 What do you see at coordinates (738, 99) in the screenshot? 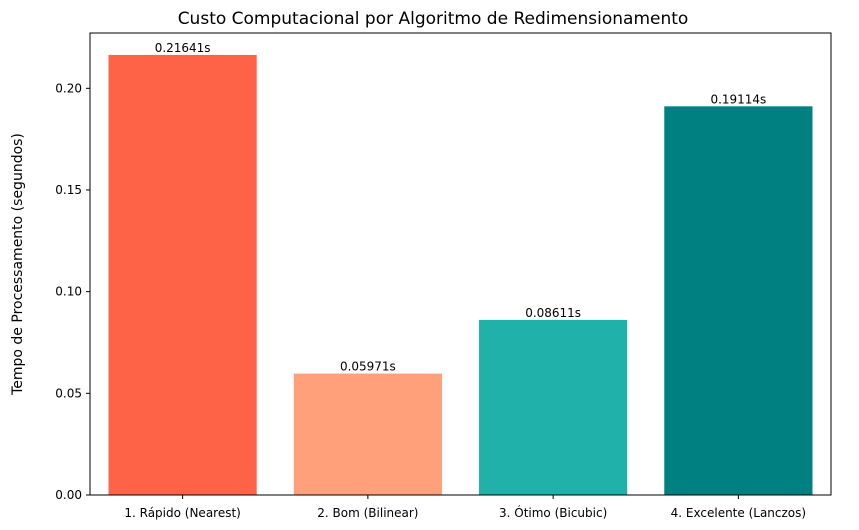
I see `data-label-4: 0.19114s` at bounding box center [738, 99].